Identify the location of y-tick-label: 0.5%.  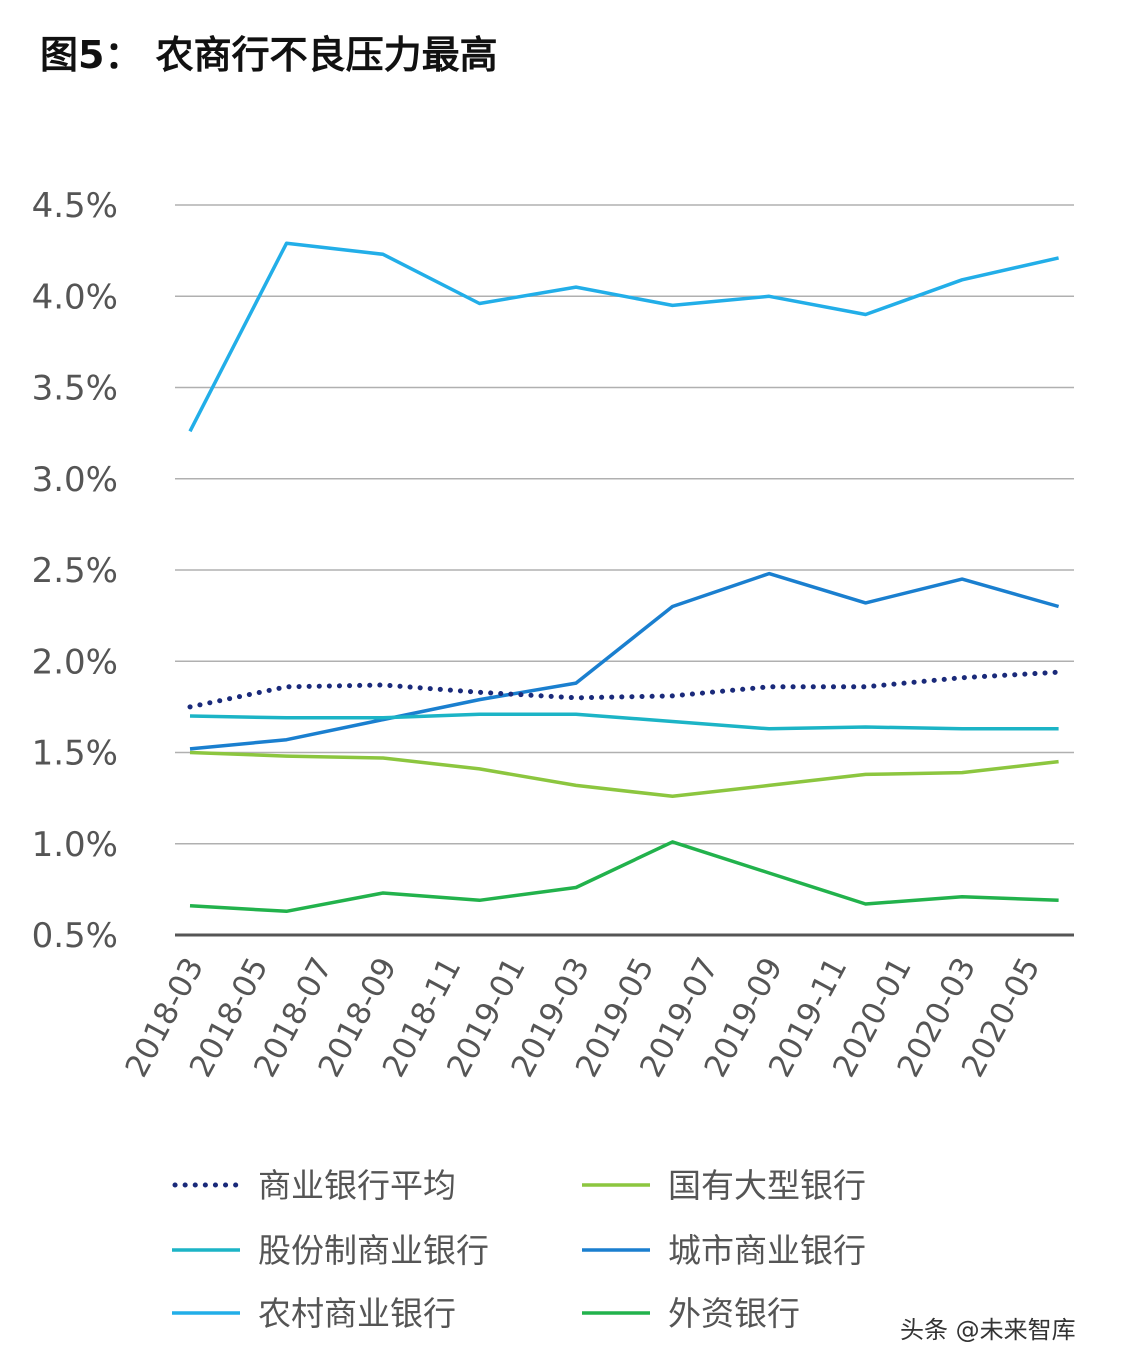
(75, 936).